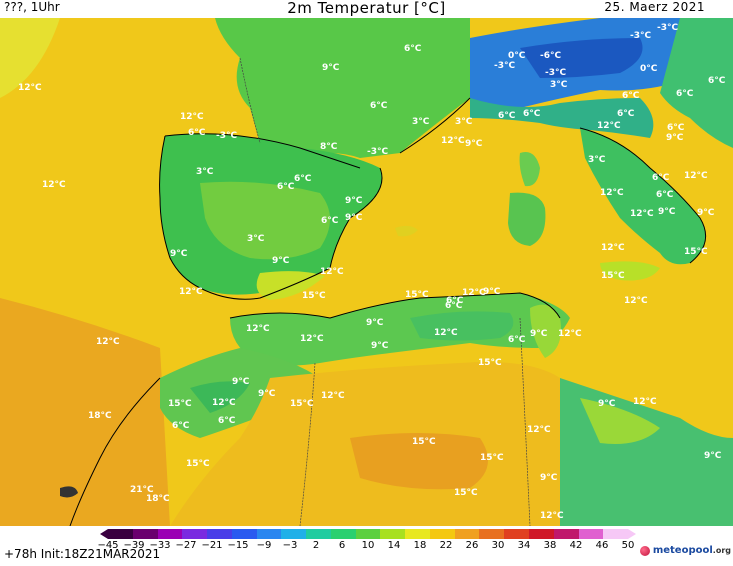 Image resolution: width=733 pixels, height=566 pixels. What do you see at coordinates (562, 118) in the screenshot?
I see `po-valley` at bounding box center [562, 118].